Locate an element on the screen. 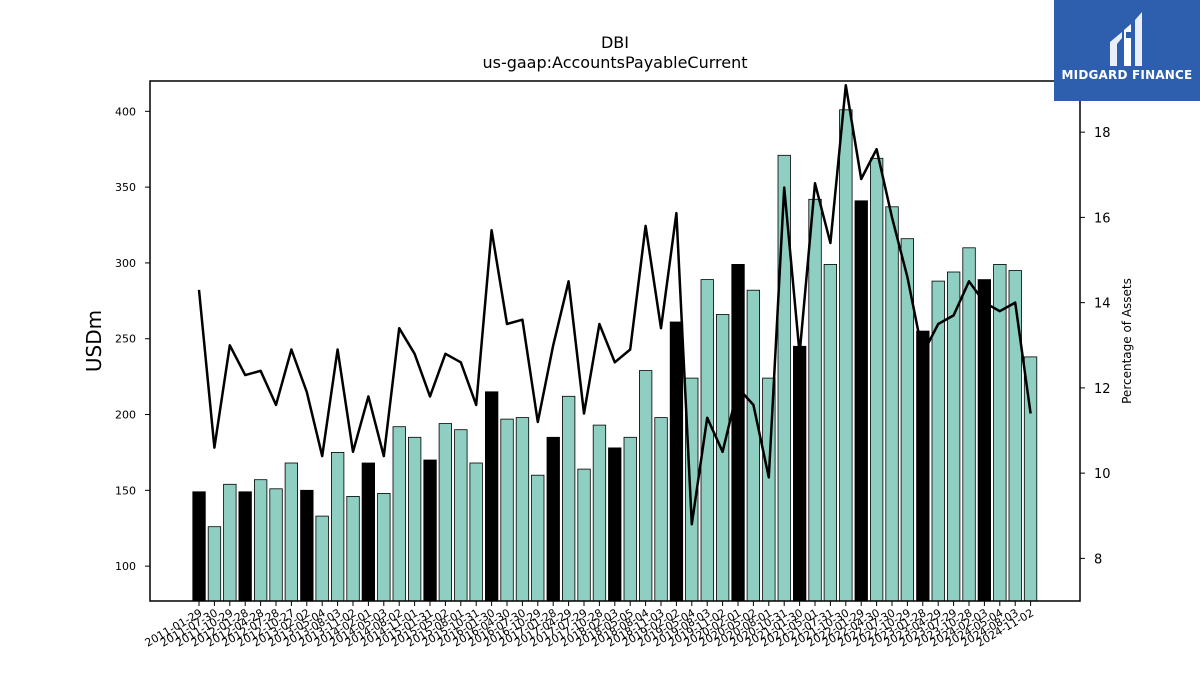 The width and height of the screenshot is (1200, 675). y-axis-label: USDm is located at coordinates (94, 341).